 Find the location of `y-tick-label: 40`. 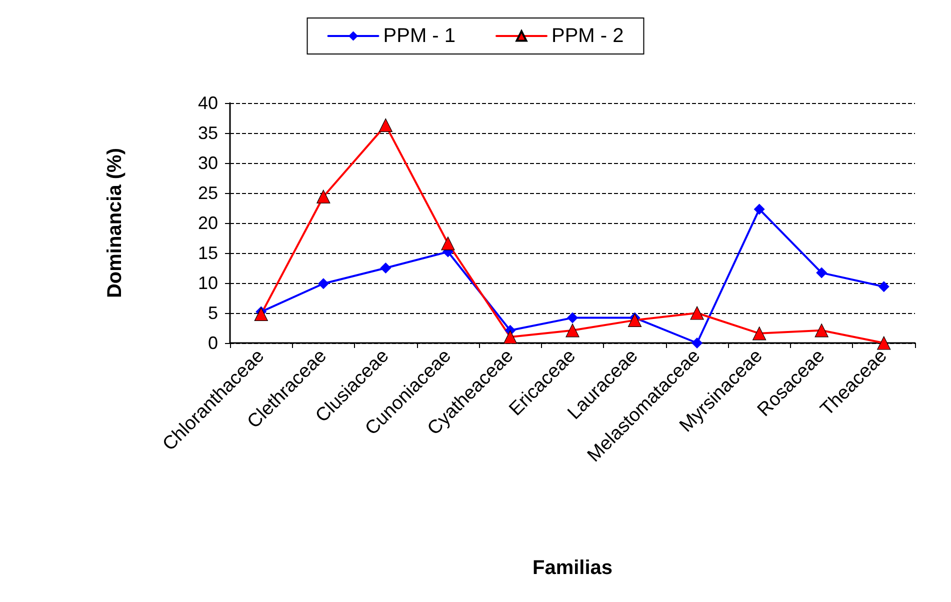

y-tick-label: 40 is located at coordinates (208, 103).